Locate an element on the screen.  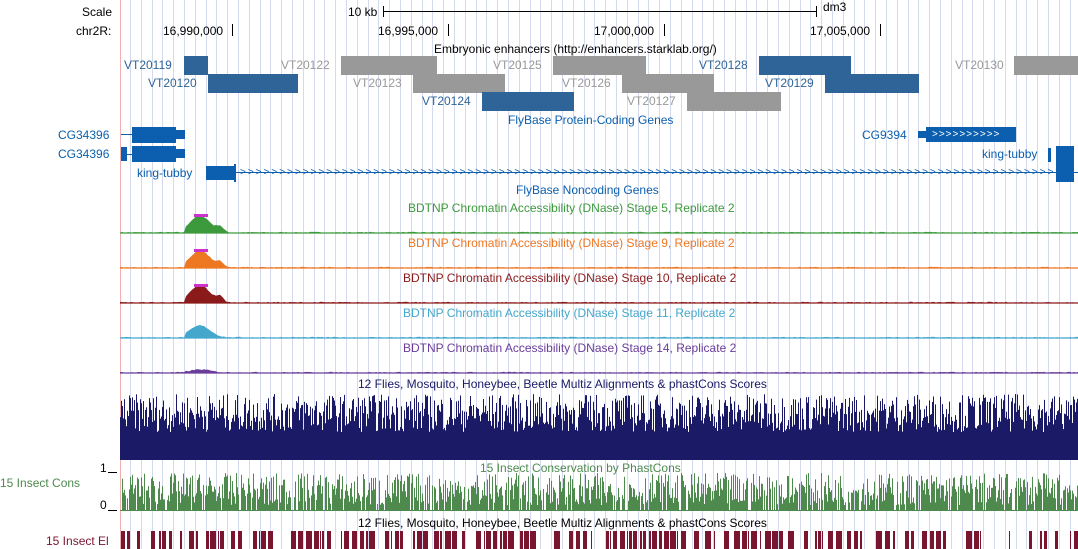
enhancer-label: VT20126 is located at coordinates (586, 83).